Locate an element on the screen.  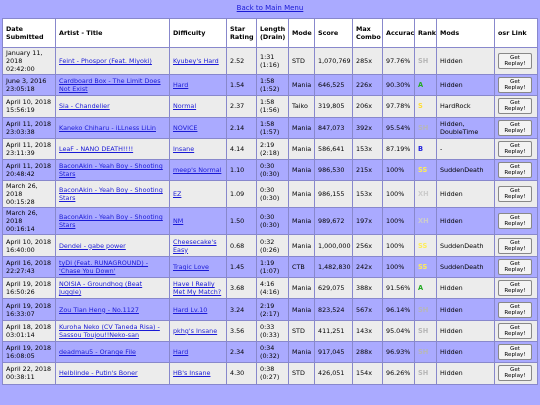
beatmap-title-link: Dendei - gabe power is located at coordinates (92, 245).